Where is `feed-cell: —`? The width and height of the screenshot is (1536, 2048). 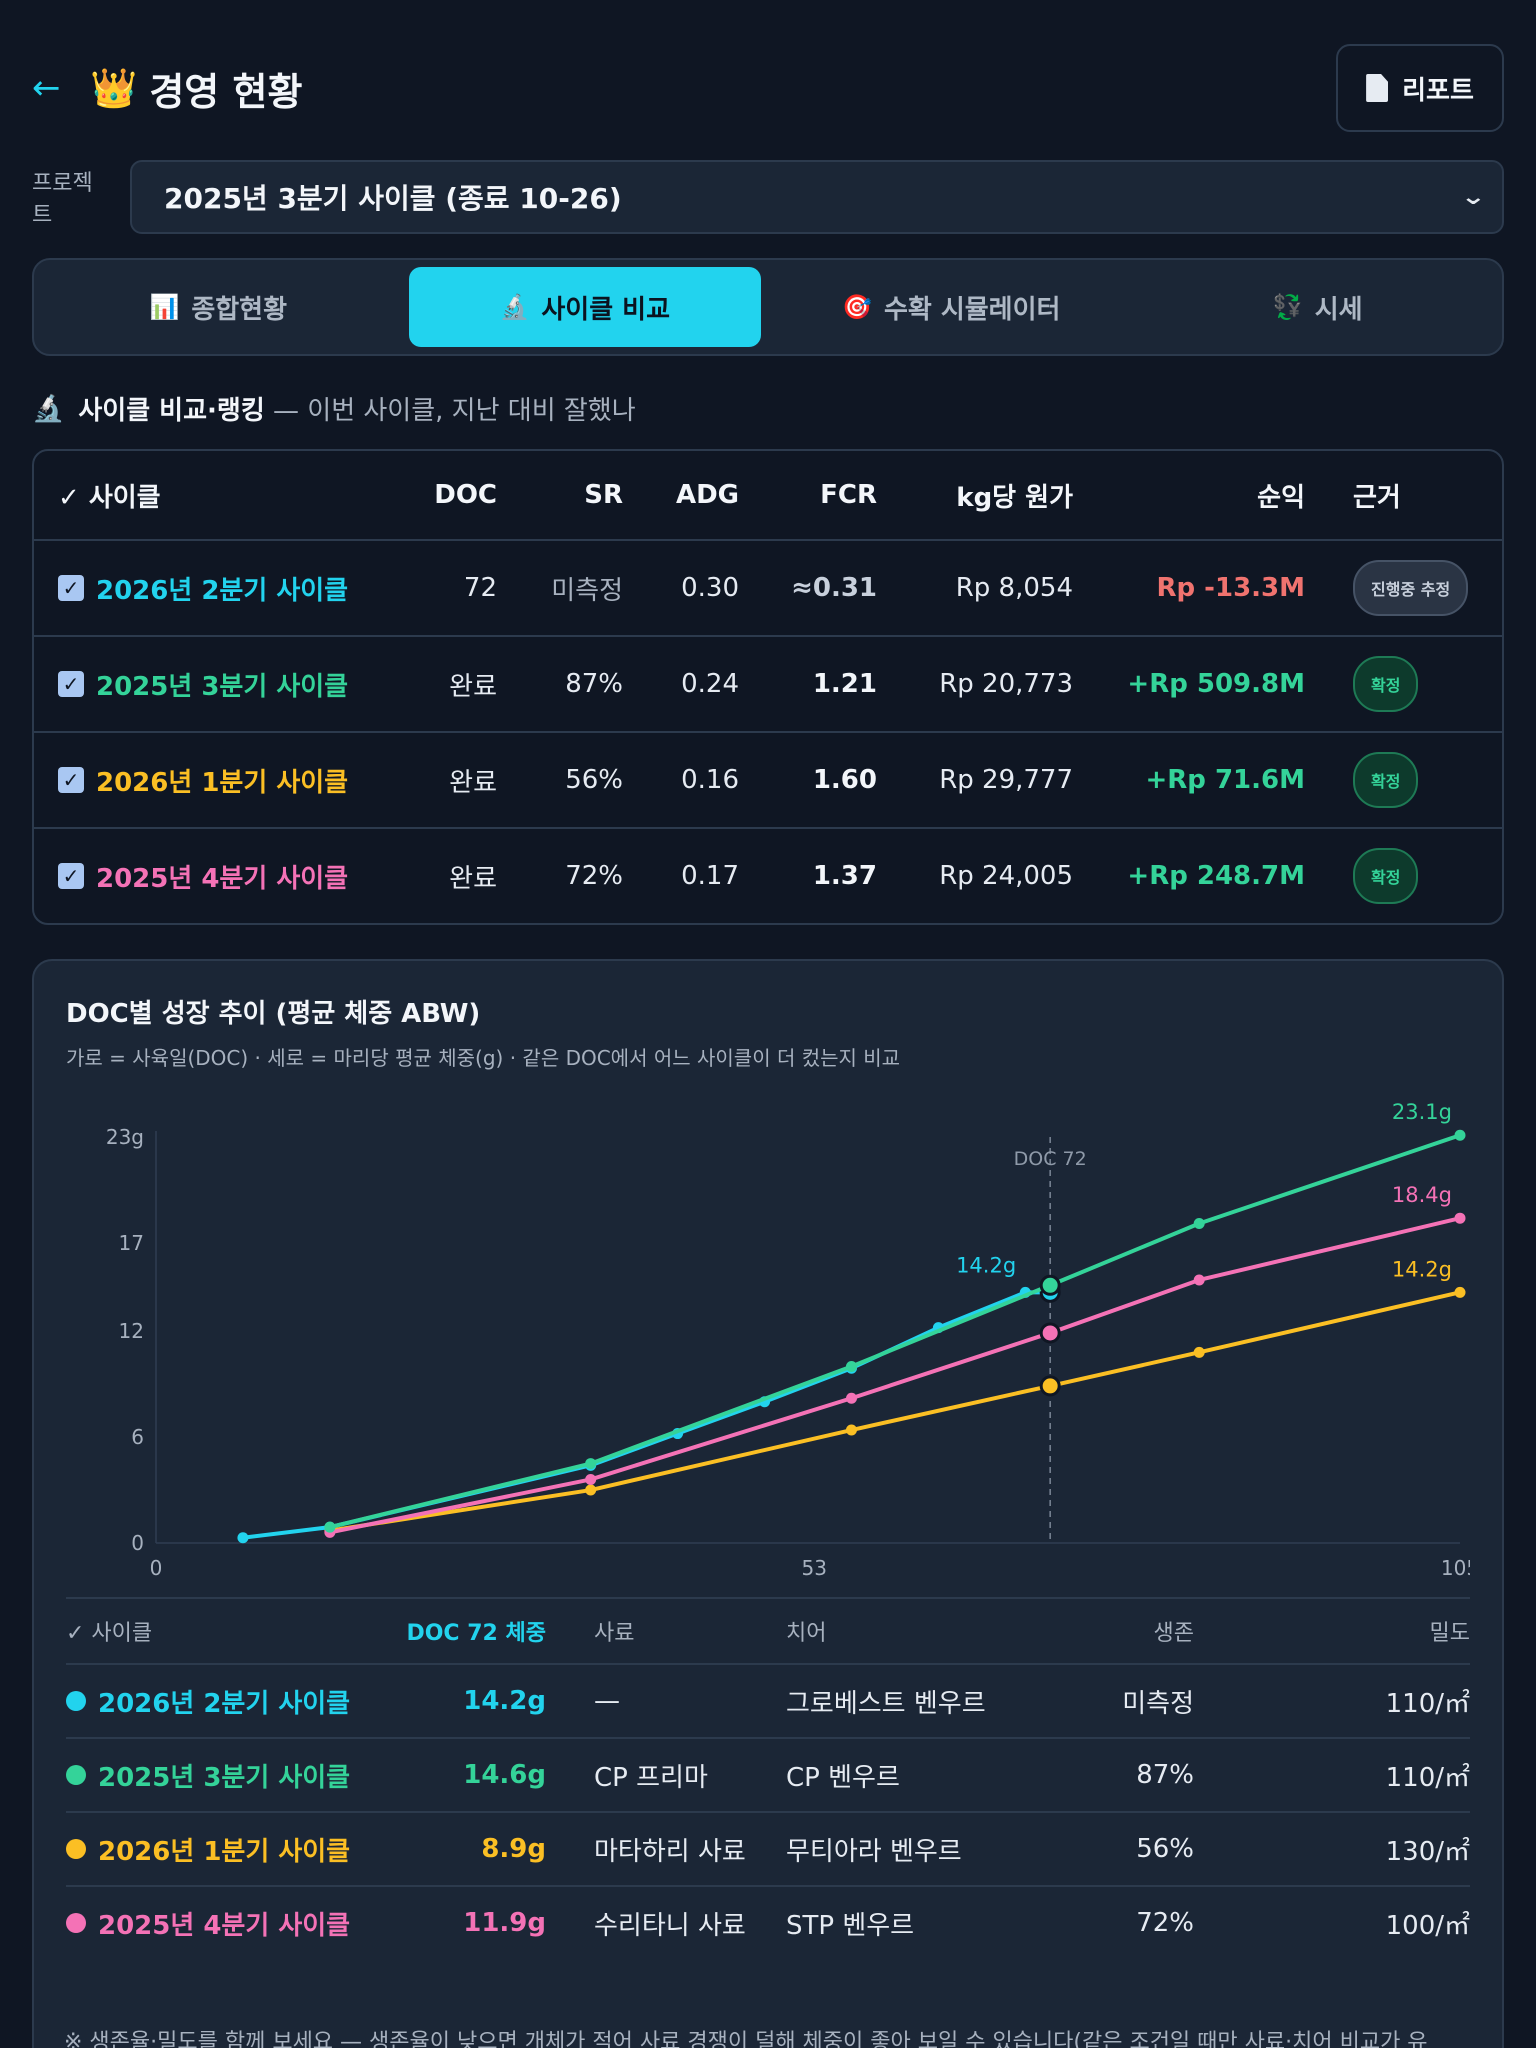 feed-cell: — is located at coordinates (607, 1701).